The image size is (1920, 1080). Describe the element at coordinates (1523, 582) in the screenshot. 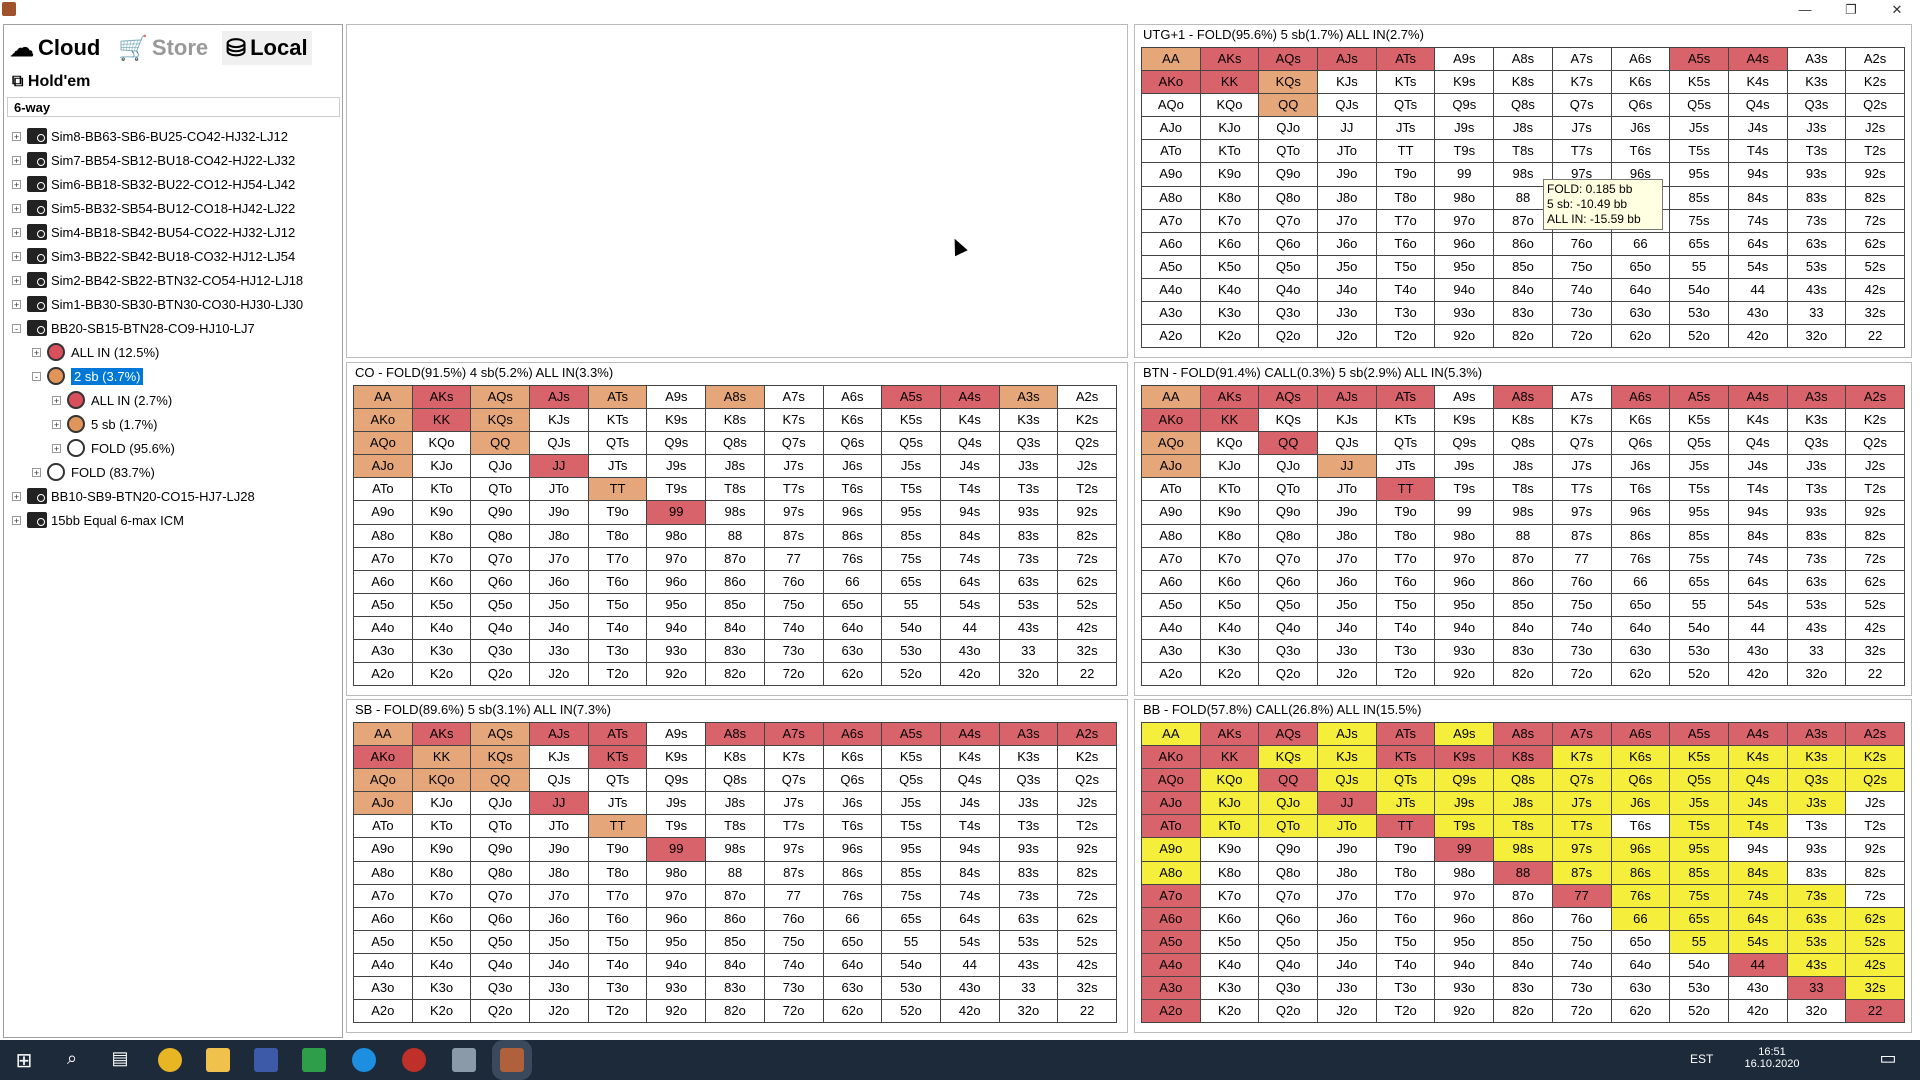

I see `hand-cell: 86o` at that location.